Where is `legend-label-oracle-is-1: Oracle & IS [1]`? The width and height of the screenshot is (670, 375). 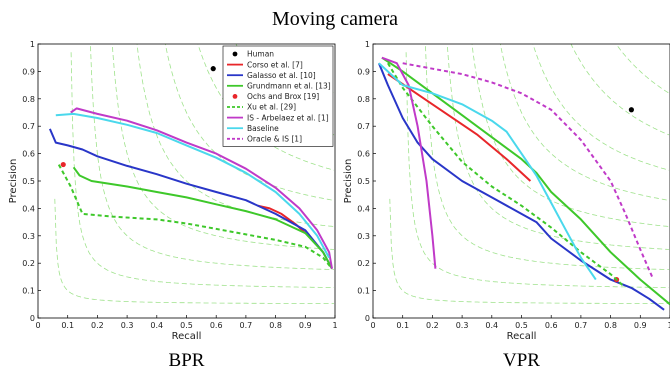
legend-label-oracle-is-1: Oracle & IS [1] is located at coordinates (274, 139).